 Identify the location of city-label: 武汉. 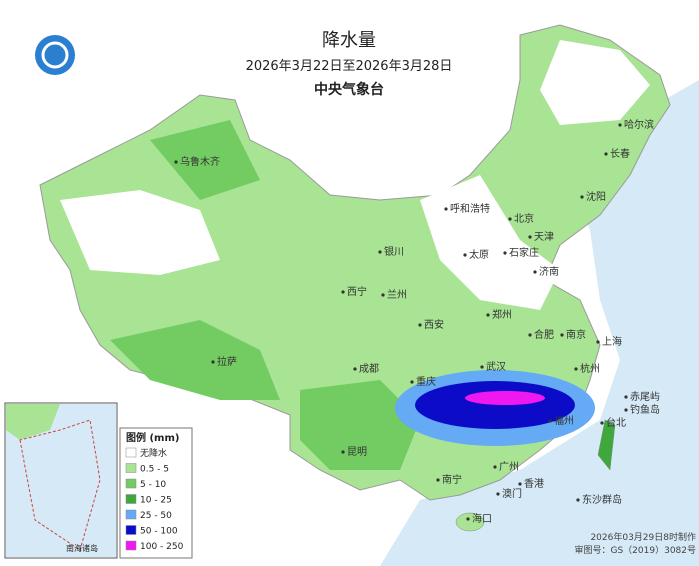
(496, 366).